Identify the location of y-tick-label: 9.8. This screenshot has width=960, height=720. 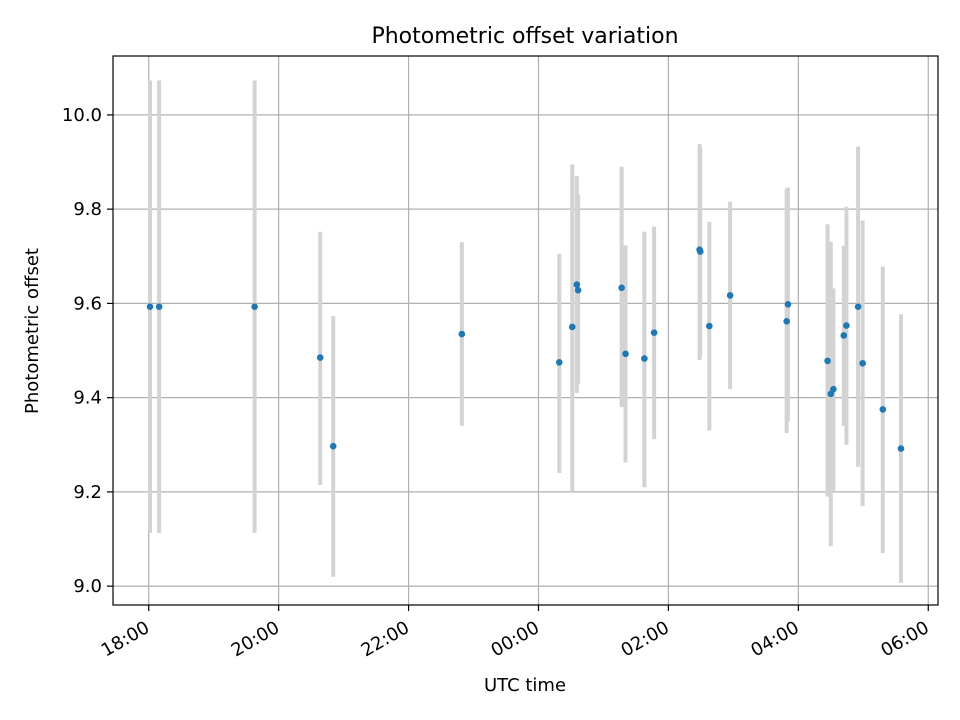
(87, 209).